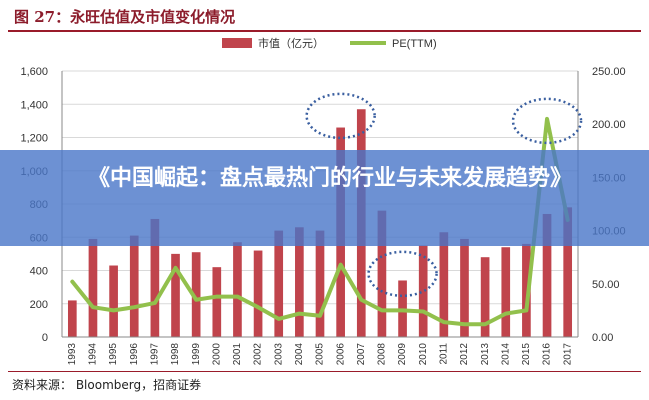 The width and height of the screenshot is (649, 400). What do you see at coordinates (609, 72) in the screenshot?
I see `y-right-tick-label: 250.00` at bounding box center [609, 72].